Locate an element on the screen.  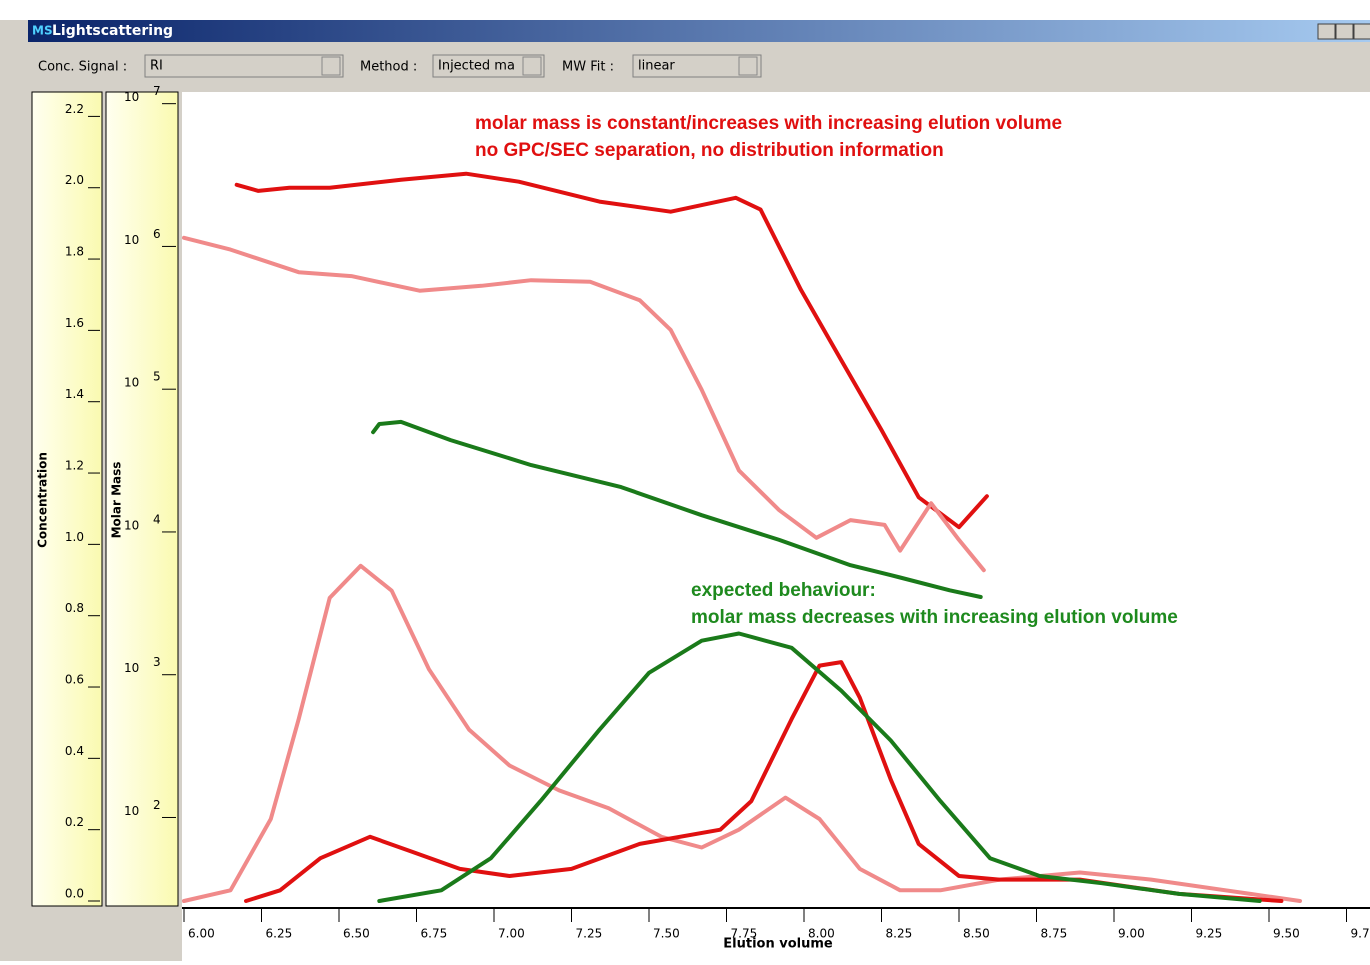
y-tick-label: 0.2 is located at coordinates (74, 822).